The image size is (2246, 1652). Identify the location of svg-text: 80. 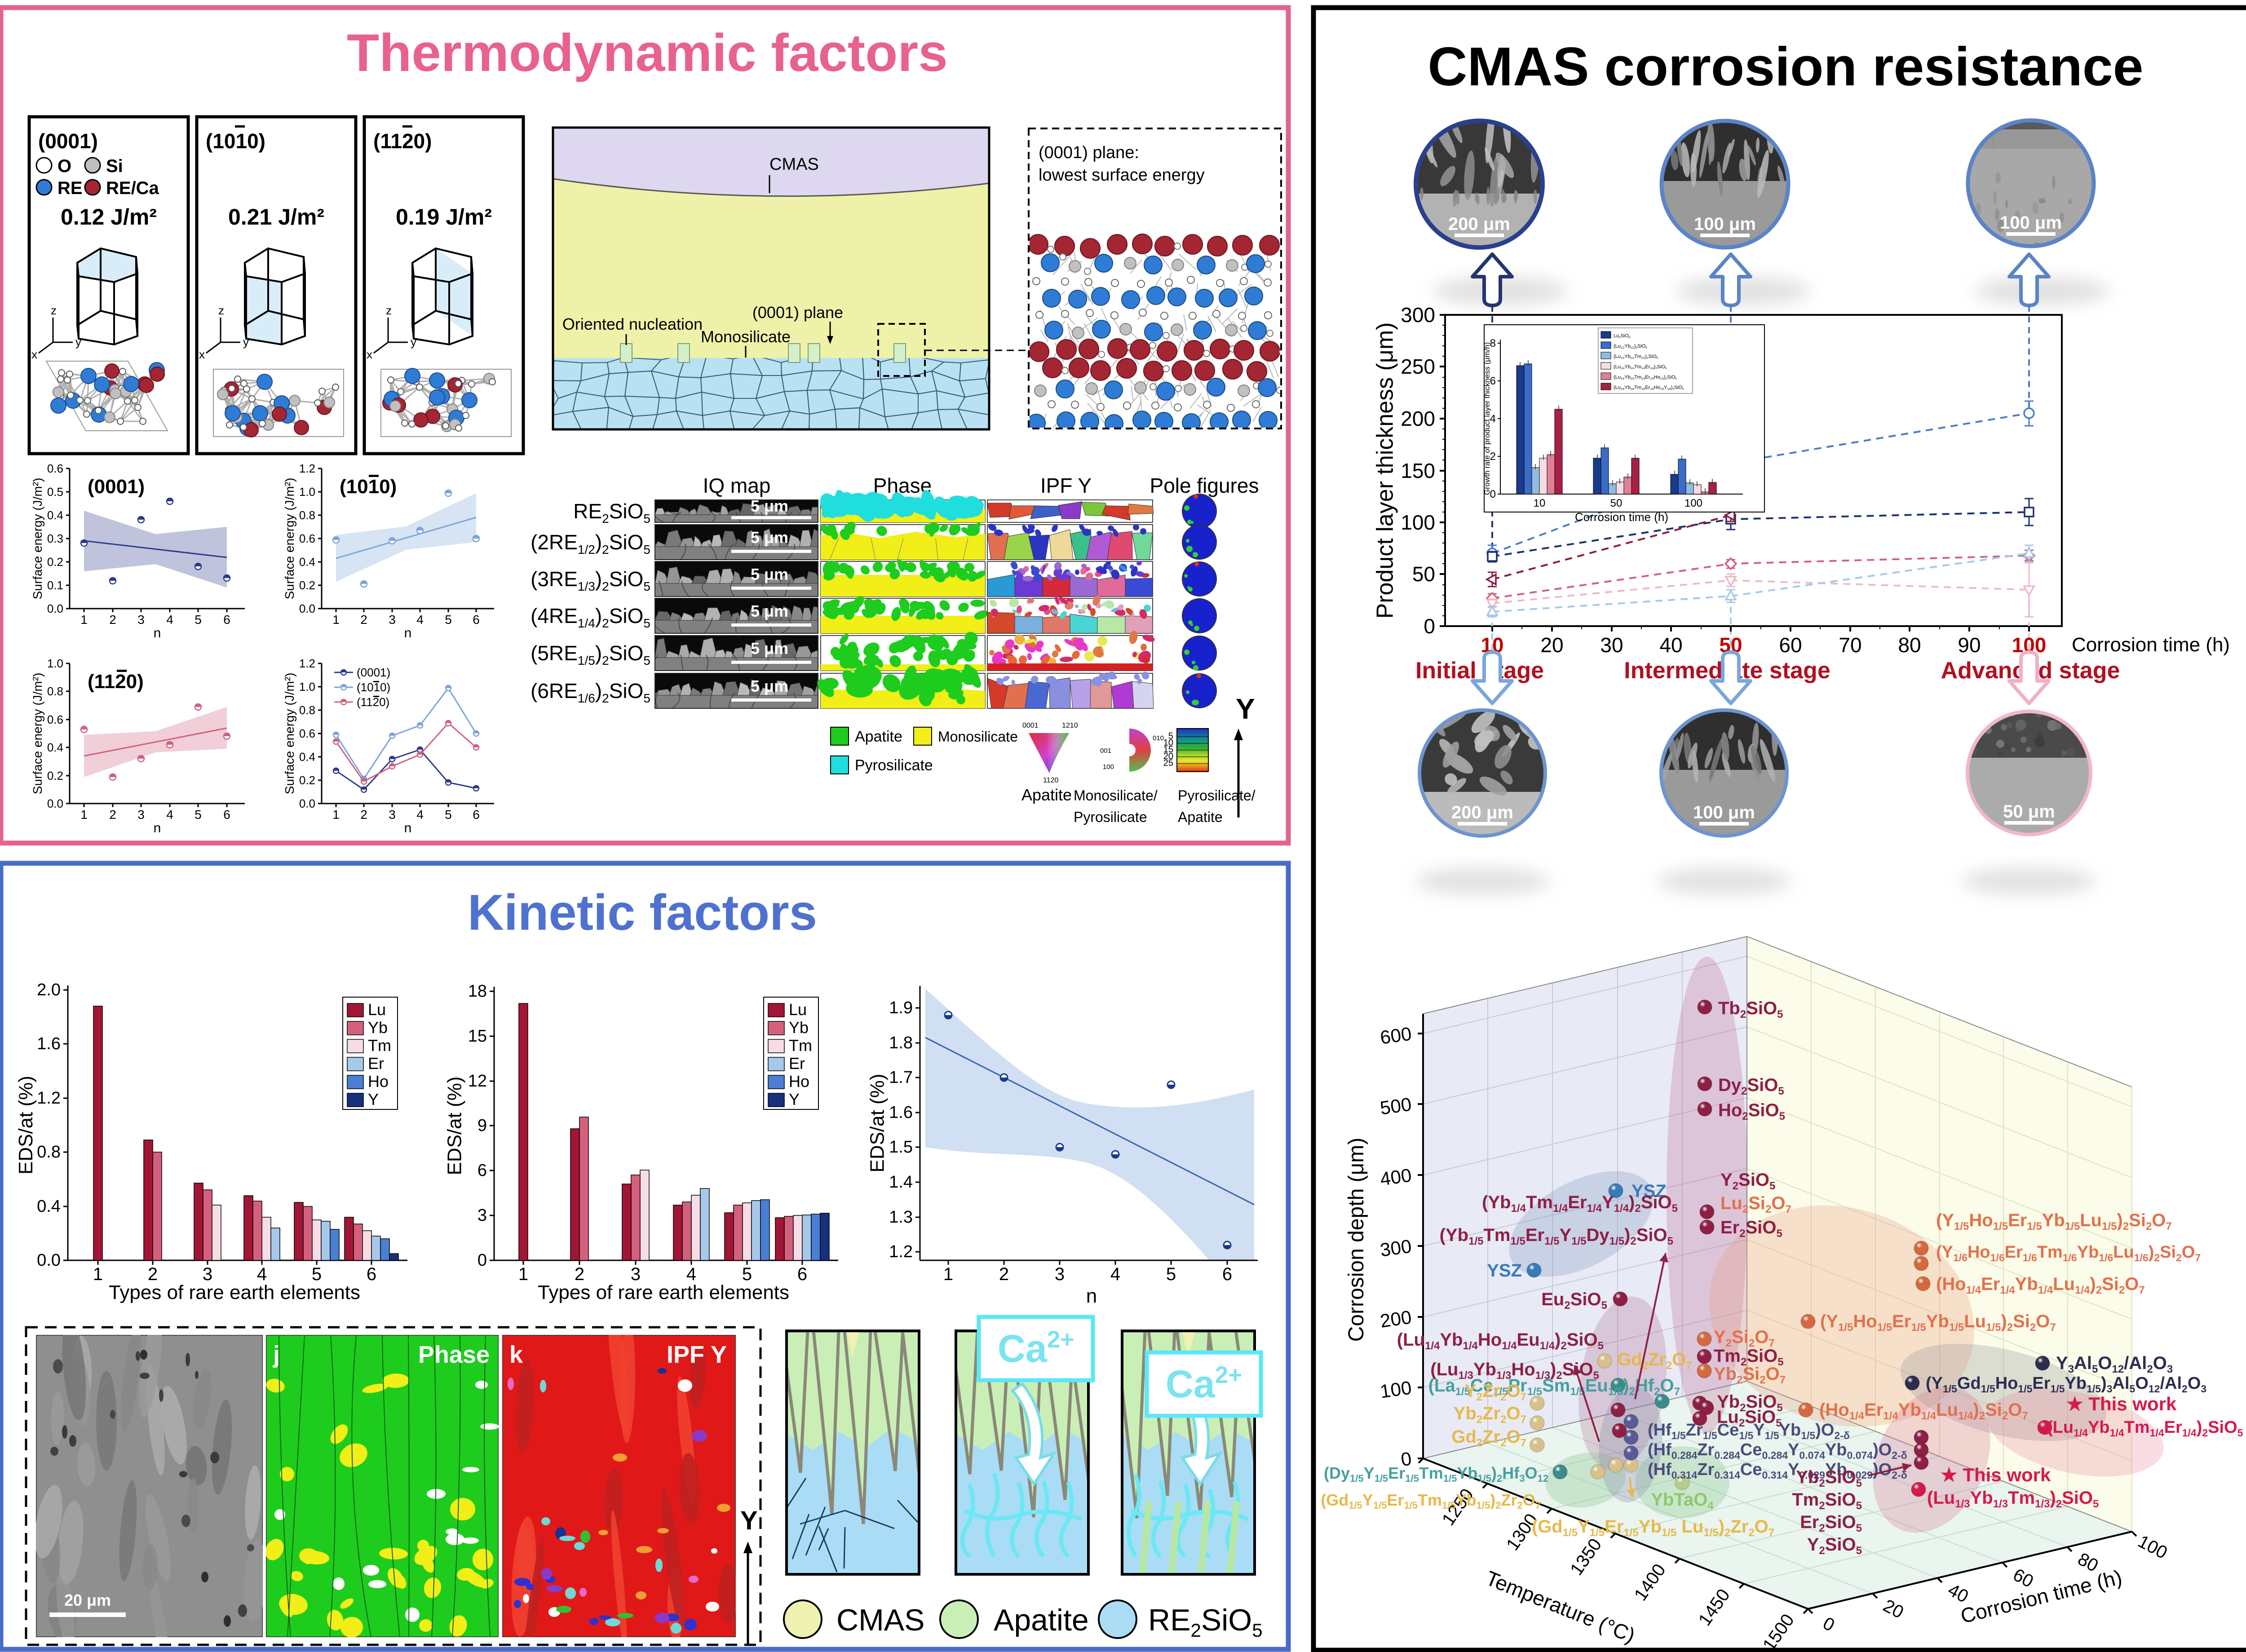
(1909, 645).